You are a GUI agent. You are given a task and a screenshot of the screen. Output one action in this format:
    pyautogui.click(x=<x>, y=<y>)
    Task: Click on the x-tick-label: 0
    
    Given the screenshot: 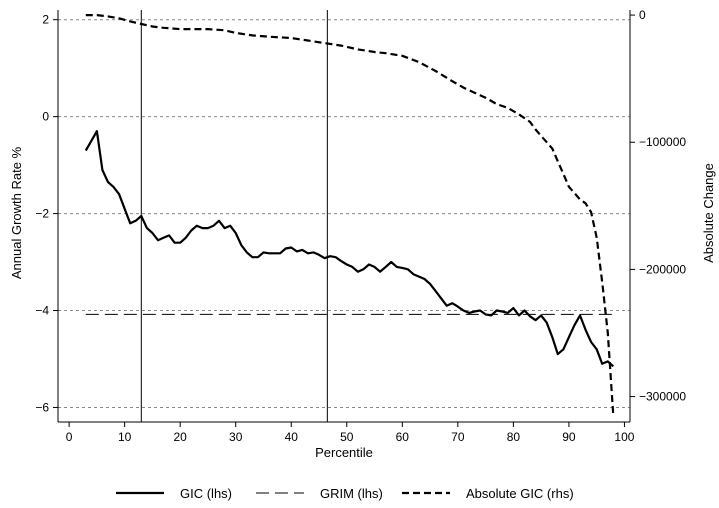 What is the action you would take?
    pyautogui.click(x=69, y=437)
    